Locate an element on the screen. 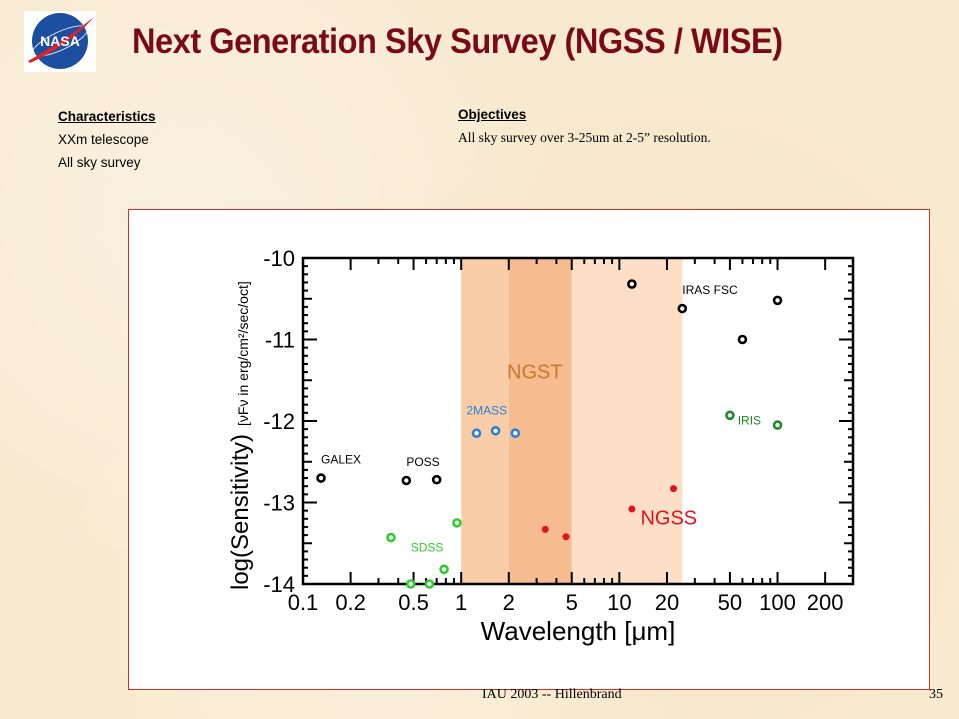 This screenshot has width=959, height=719. annotation-ngst: NGST is located at coordinates (535, 373).